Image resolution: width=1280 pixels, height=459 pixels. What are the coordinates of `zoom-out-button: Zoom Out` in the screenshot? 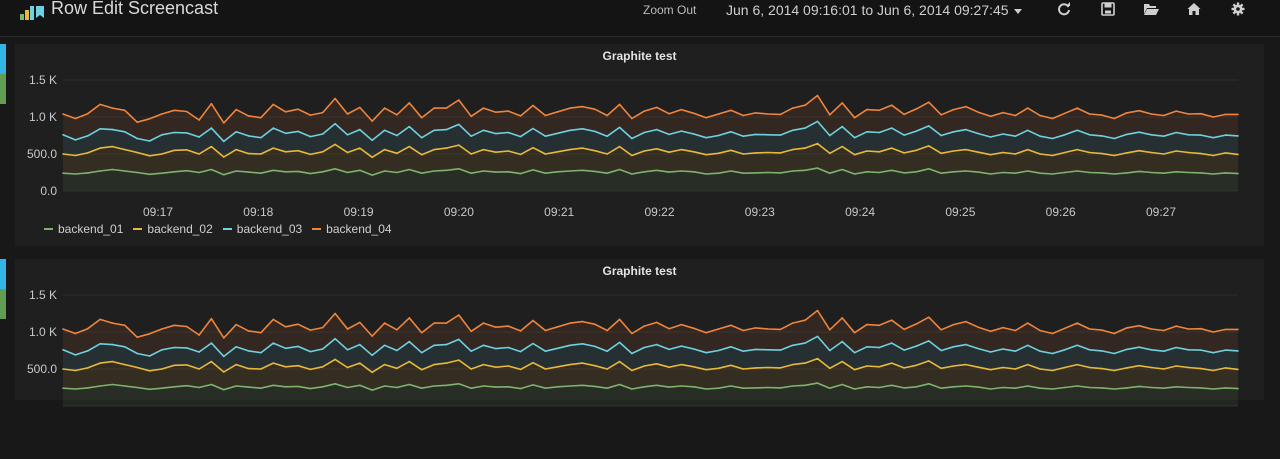 It's located at (670, 10).